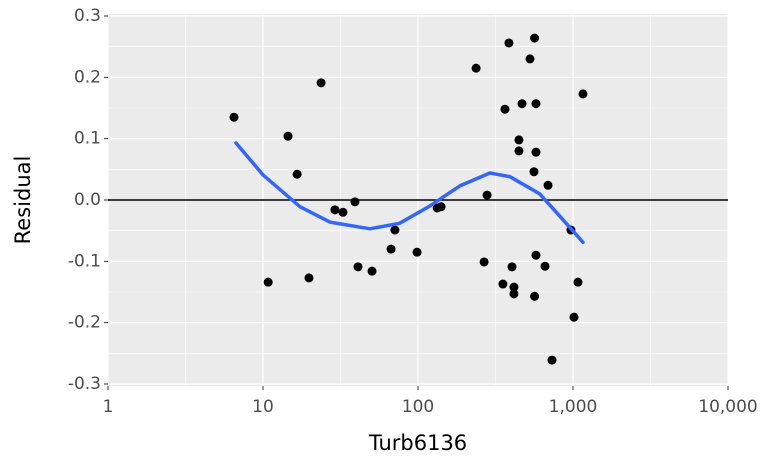 This screenshot has width=770, height=463. Describe the element at coordinates (84, 323) in the screenshot. I see `y-tick-label: -0.2` at that location.